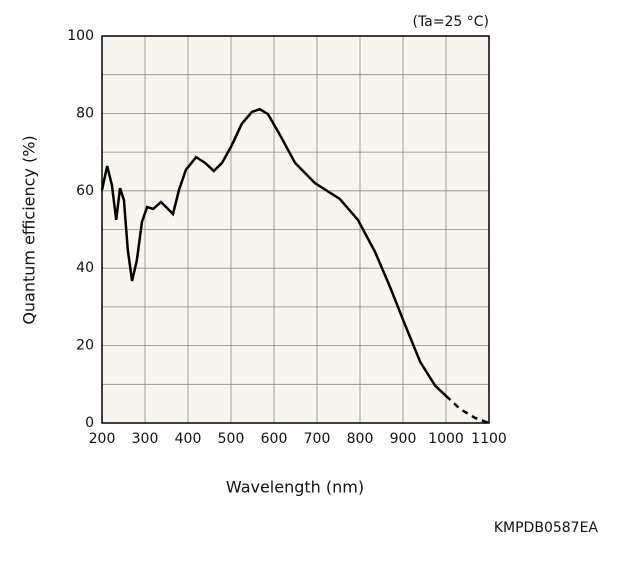 The width and height of the screenshot is (618, 570). What do you see at coordinates (446, 439) in the screenshot?
I see `x-tick-label: 1000` at bounding box center [446, 439].